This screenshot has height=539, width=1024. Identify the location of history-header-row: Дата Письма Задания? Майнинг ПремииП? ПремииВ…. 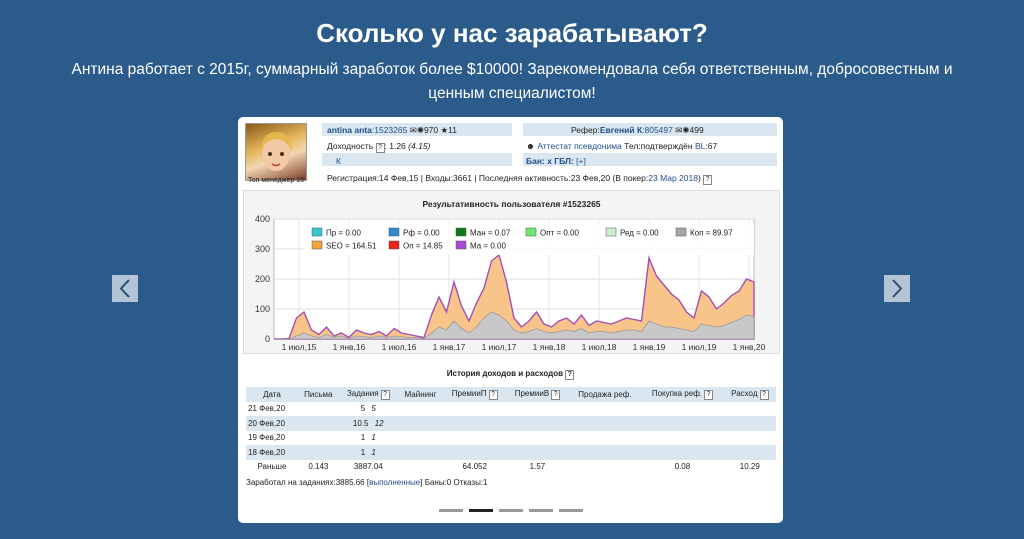
(511, 394).